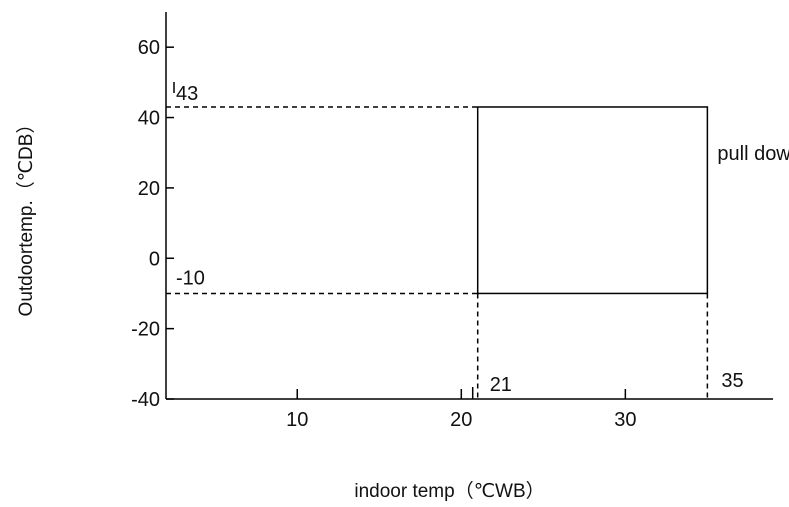  Describe the element at coordinates (145, 400) in the screenshot. I see `y-tick-label: -40` at that location.